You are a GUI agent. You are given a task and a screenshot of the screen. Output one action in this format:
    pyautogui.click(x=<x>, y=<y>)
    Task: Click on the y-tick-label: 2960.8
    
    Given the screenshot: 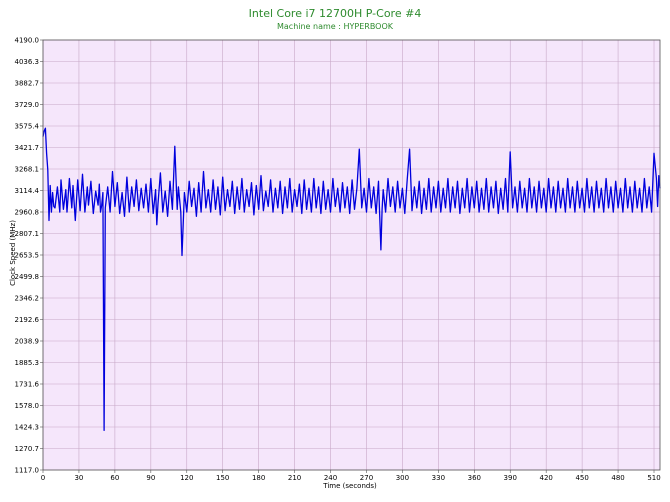 What is the action you would take?
    pyautogui.click(x=27, y=213)
    